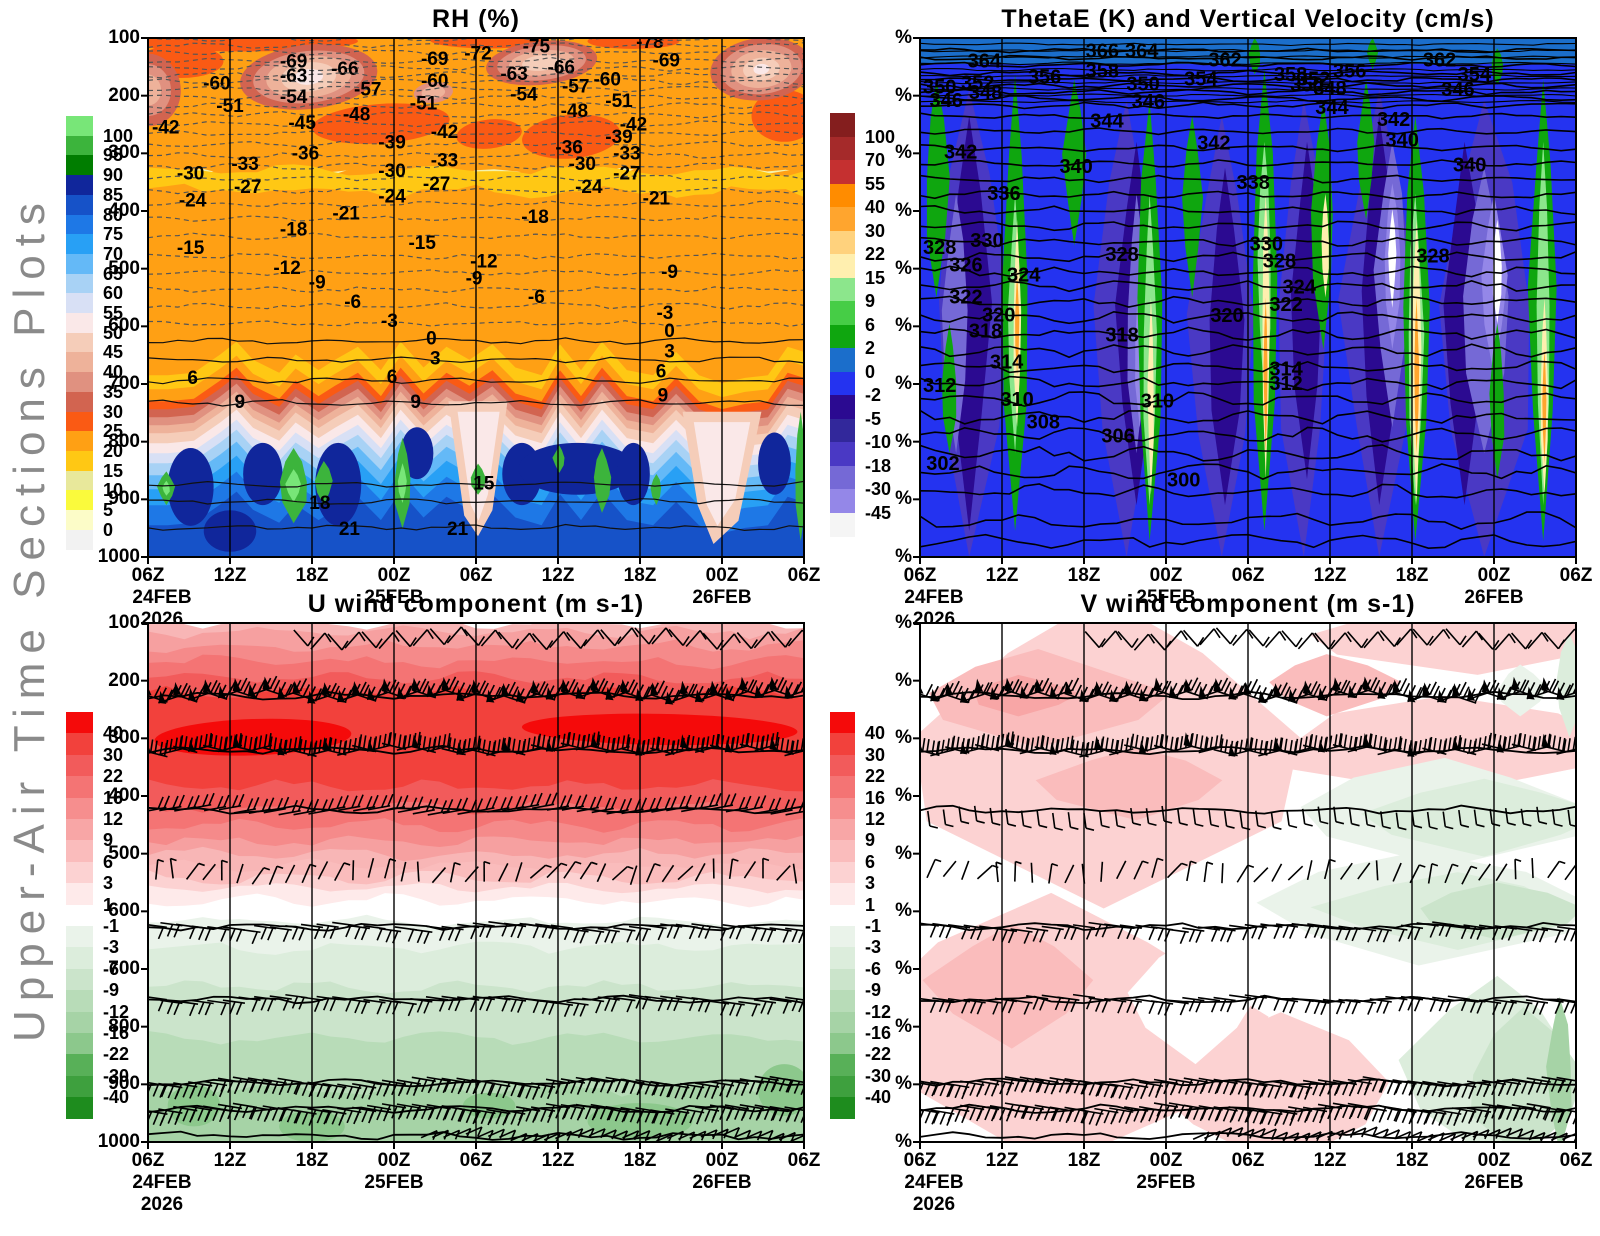 The height and width of the screenshot is (1236, 1600). What do you see at coordinates (618, 137) in the screenshot?
I see `contour-label: -39` at bounding box center [618, 137].